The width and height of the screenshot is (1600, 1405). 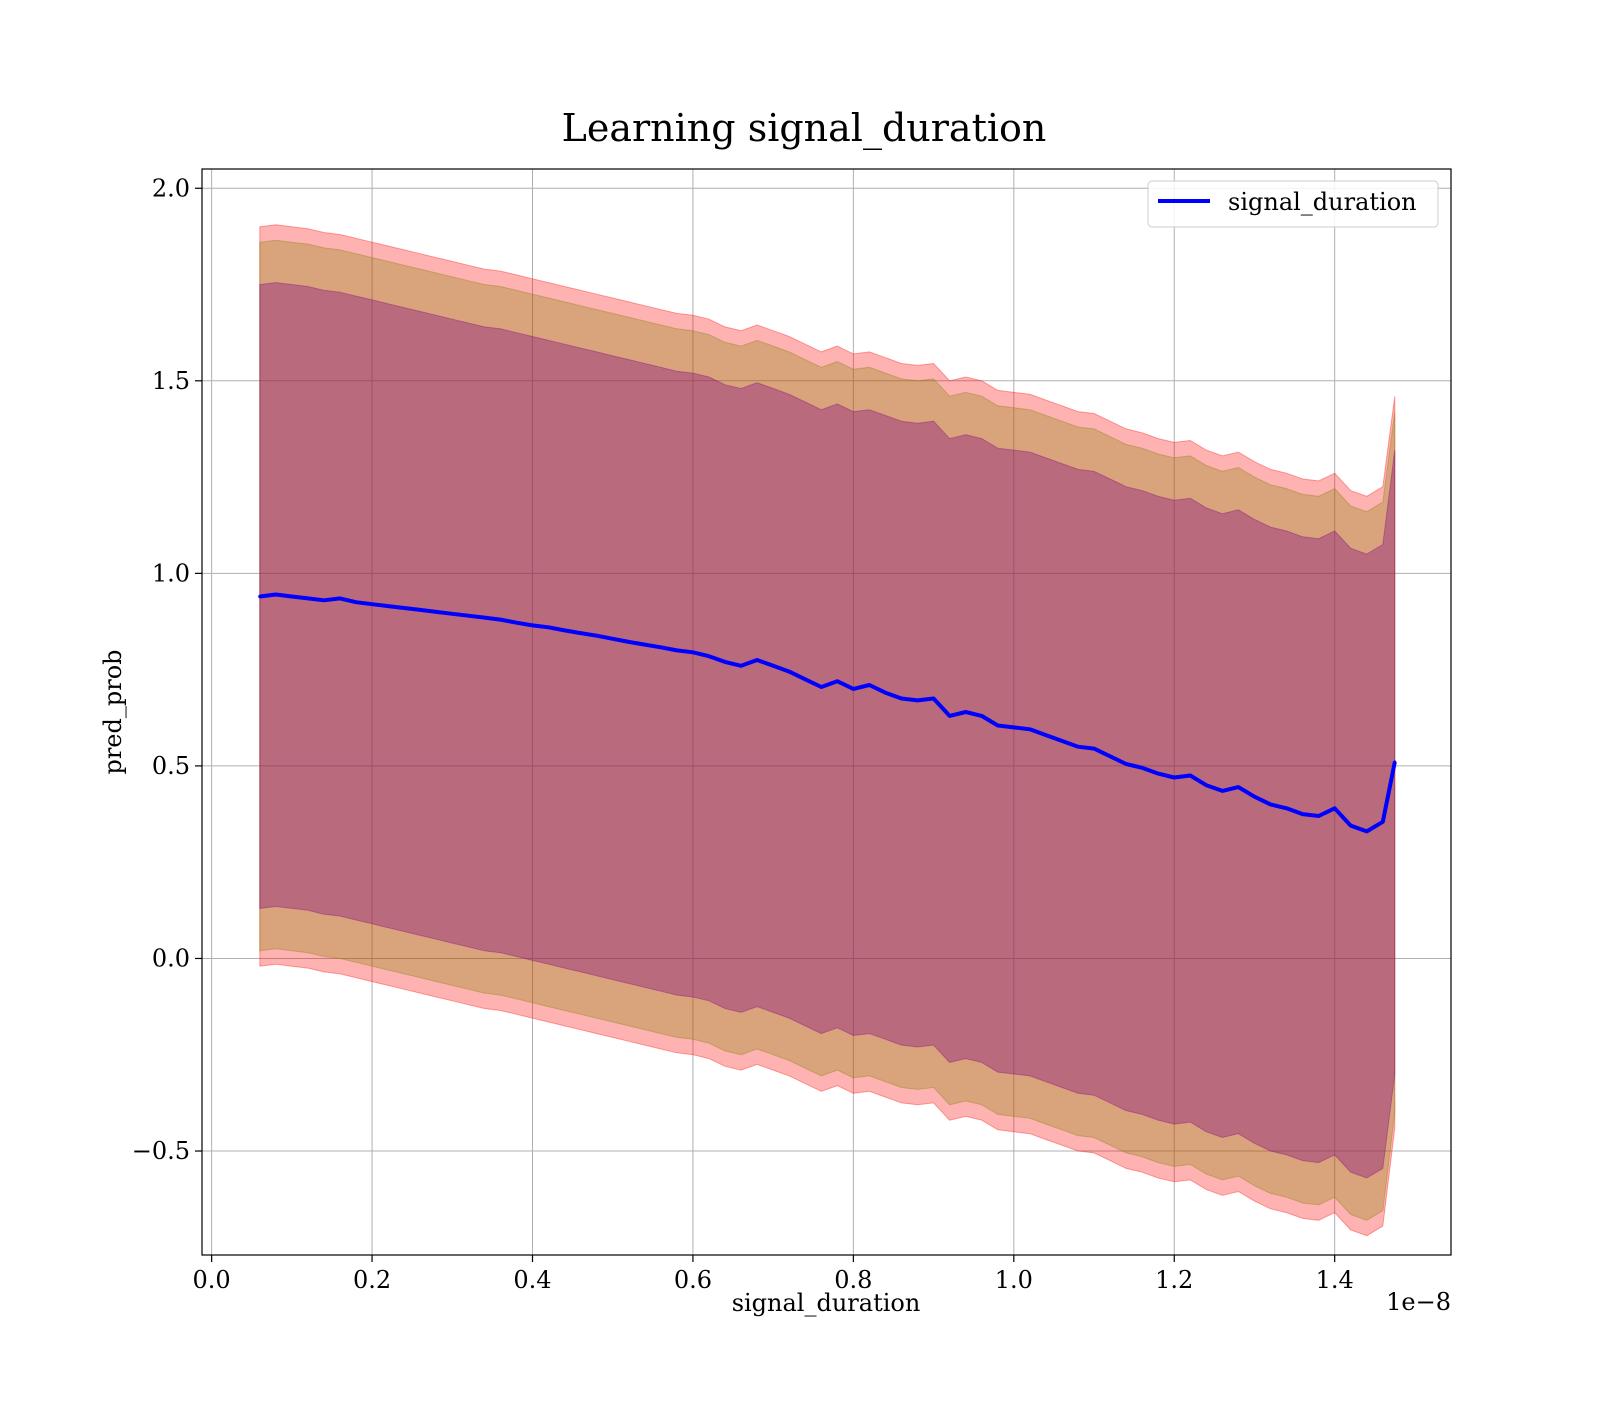 I want to click on series-lines, so click(x=827, y=713).